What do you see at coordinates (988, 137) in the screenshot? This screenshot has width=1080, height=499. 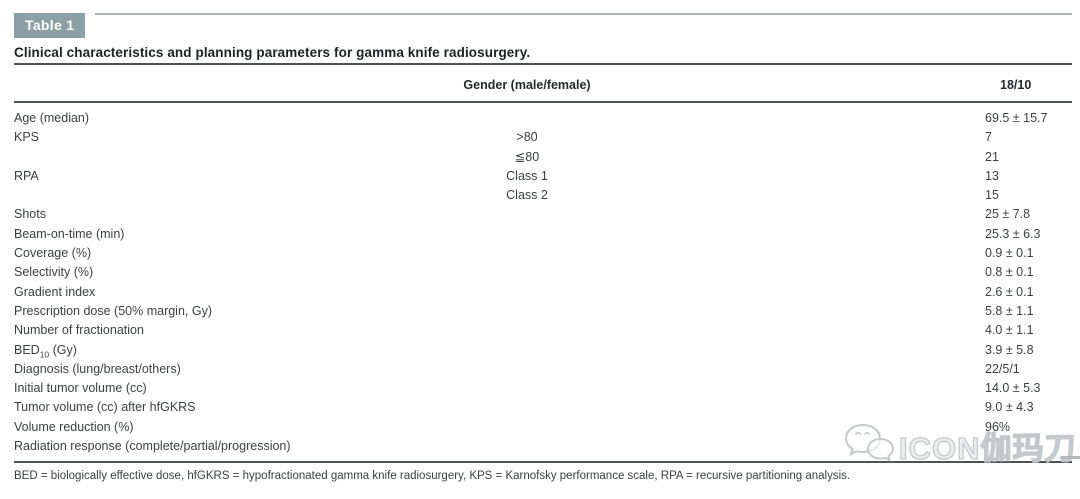 I see `row-value: 7` at bounding box center [988, 137].